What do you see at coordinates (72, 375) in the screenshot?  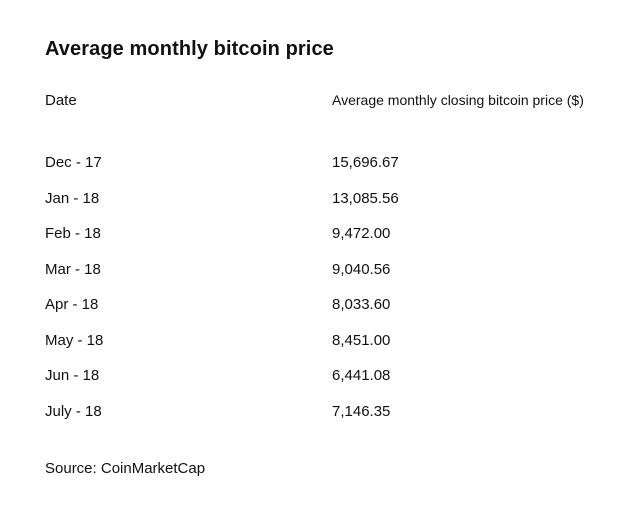 I see `table-cell-date: Jun - 18` at bounding box center [72, 375].